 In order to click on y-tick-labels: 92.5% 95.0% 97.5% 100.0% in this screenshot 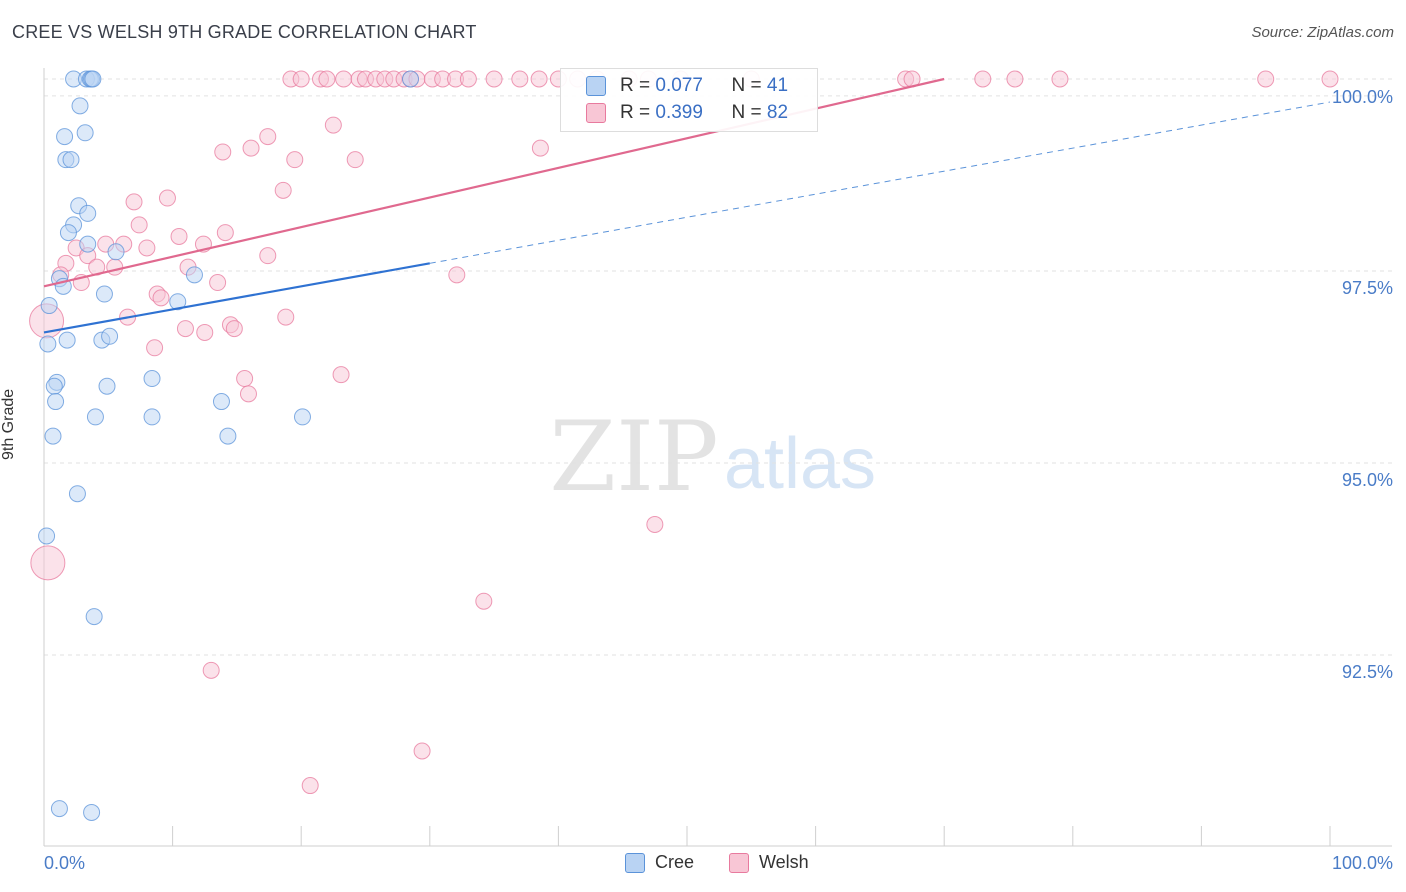, I will do `click(1362, 384)`.